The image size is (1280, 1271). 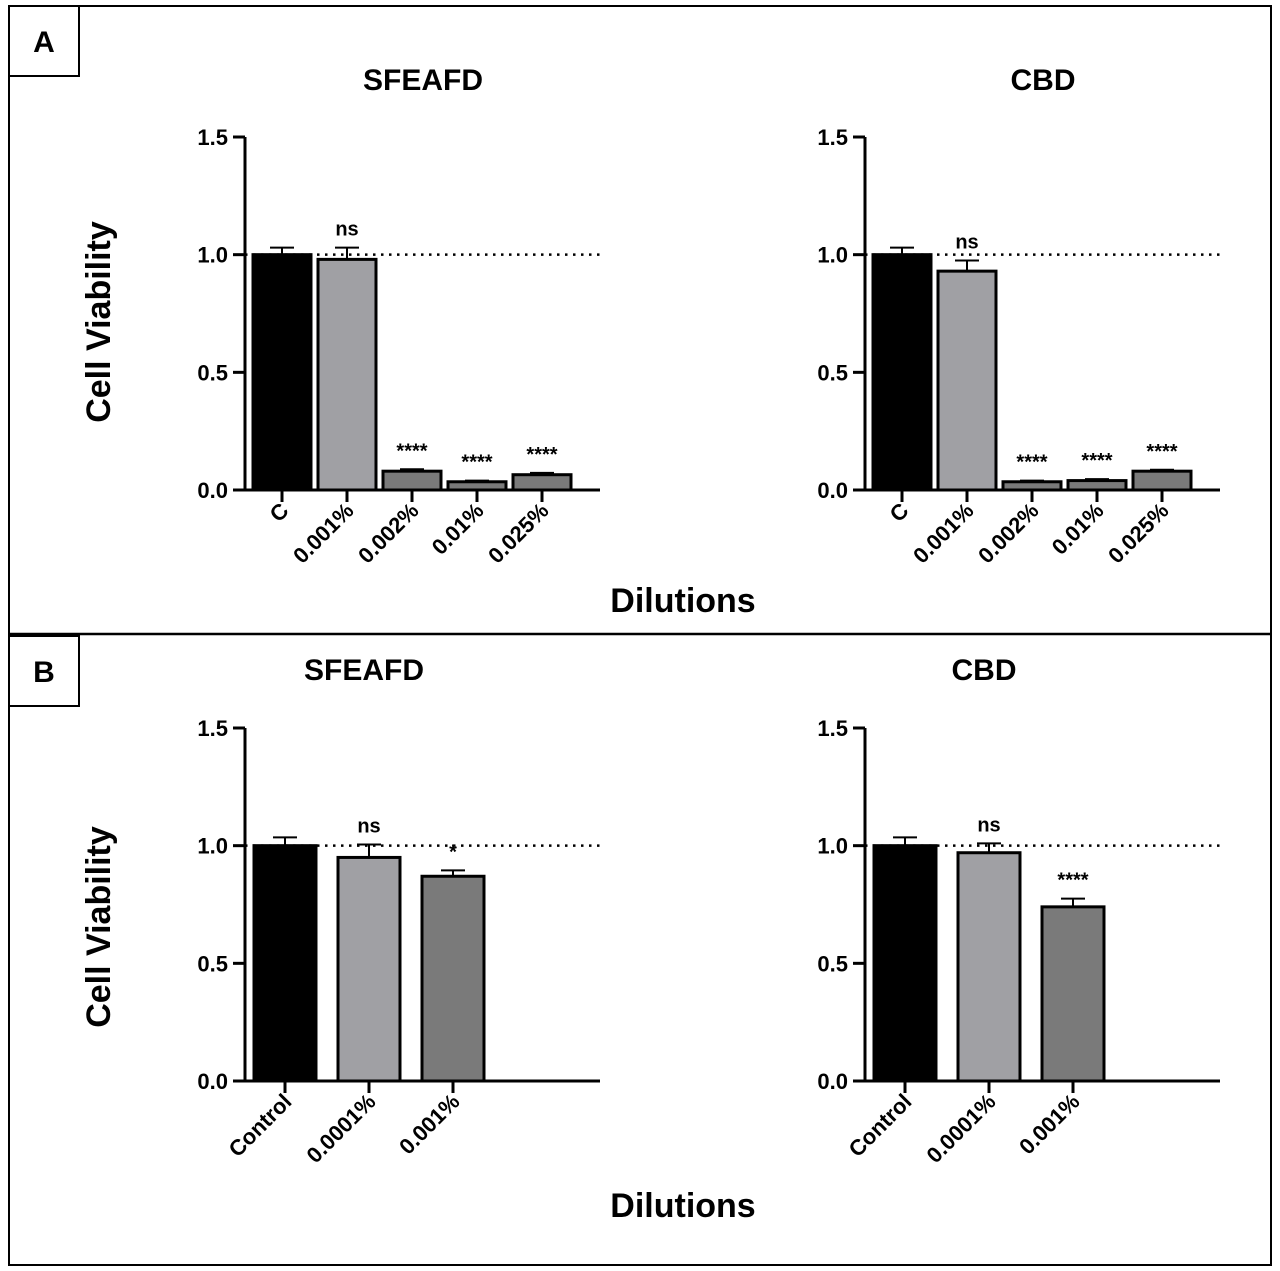 What do you see at coordinates (423, 80) in the screenshot?
I see `chart-0-title: SFEAFD` at bounding box center [423, 80].